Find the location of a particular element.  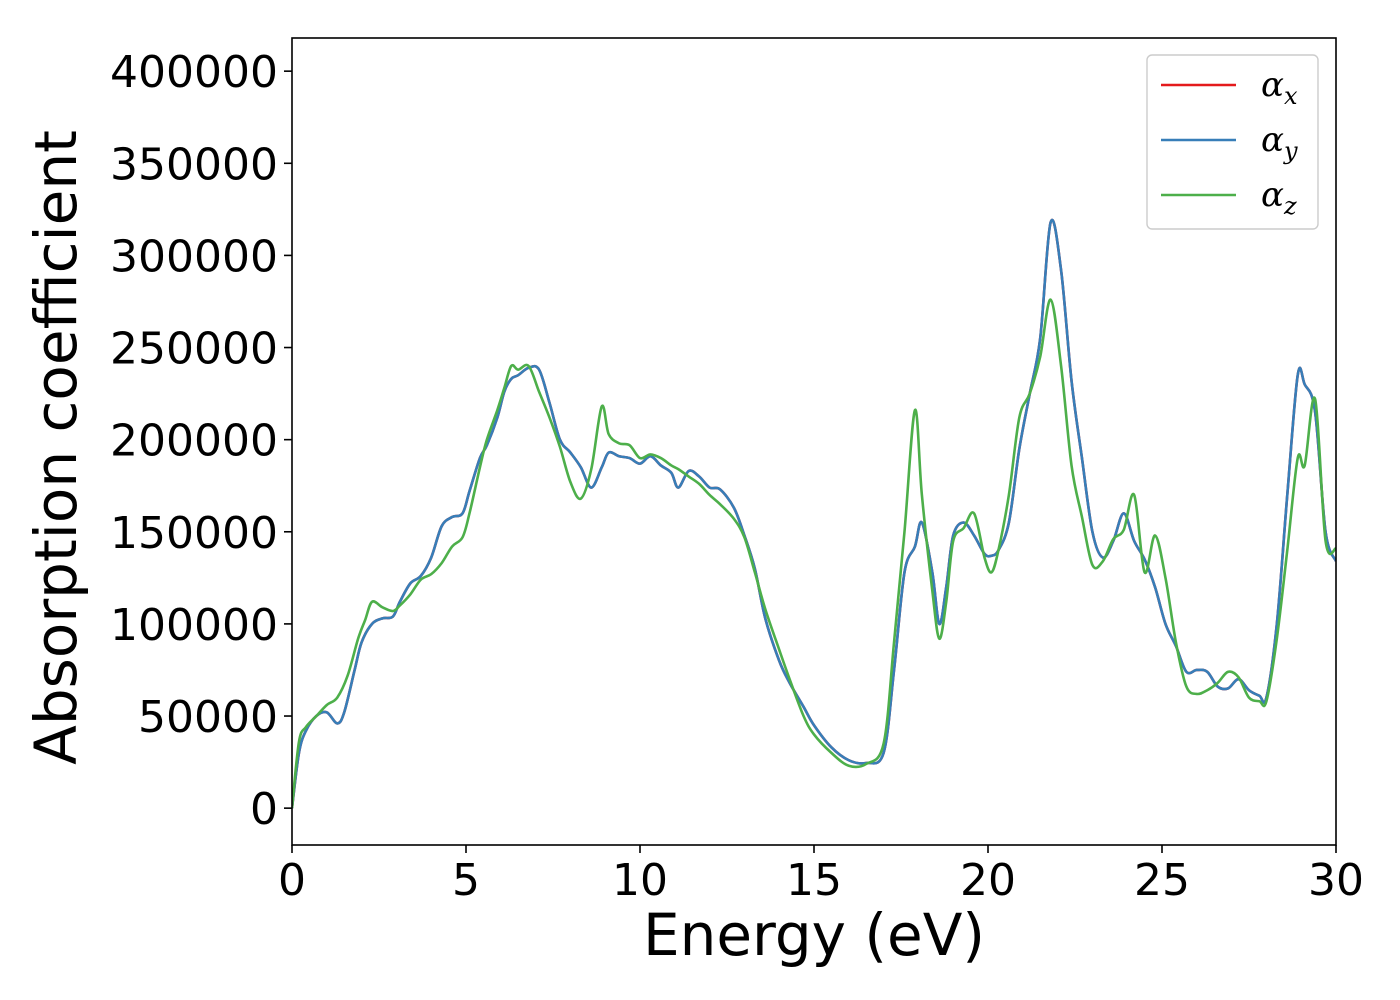

y-axis-label: Absorption coefficient is located at coordinates (56, 447).